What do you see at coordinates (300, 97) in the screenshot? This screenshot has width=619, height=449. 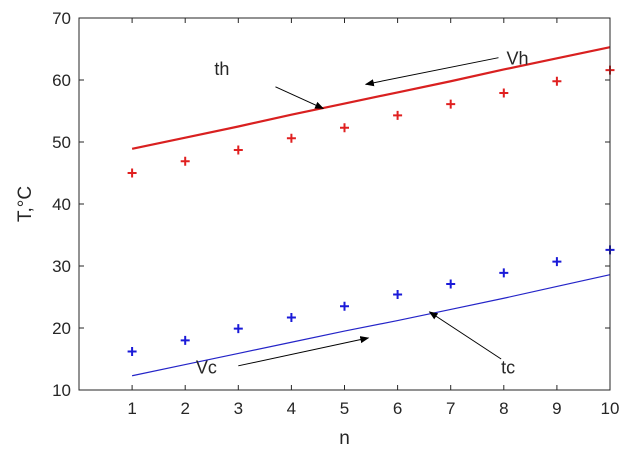 I see `annotation-arrow-th` at bounding box center [300, 97].